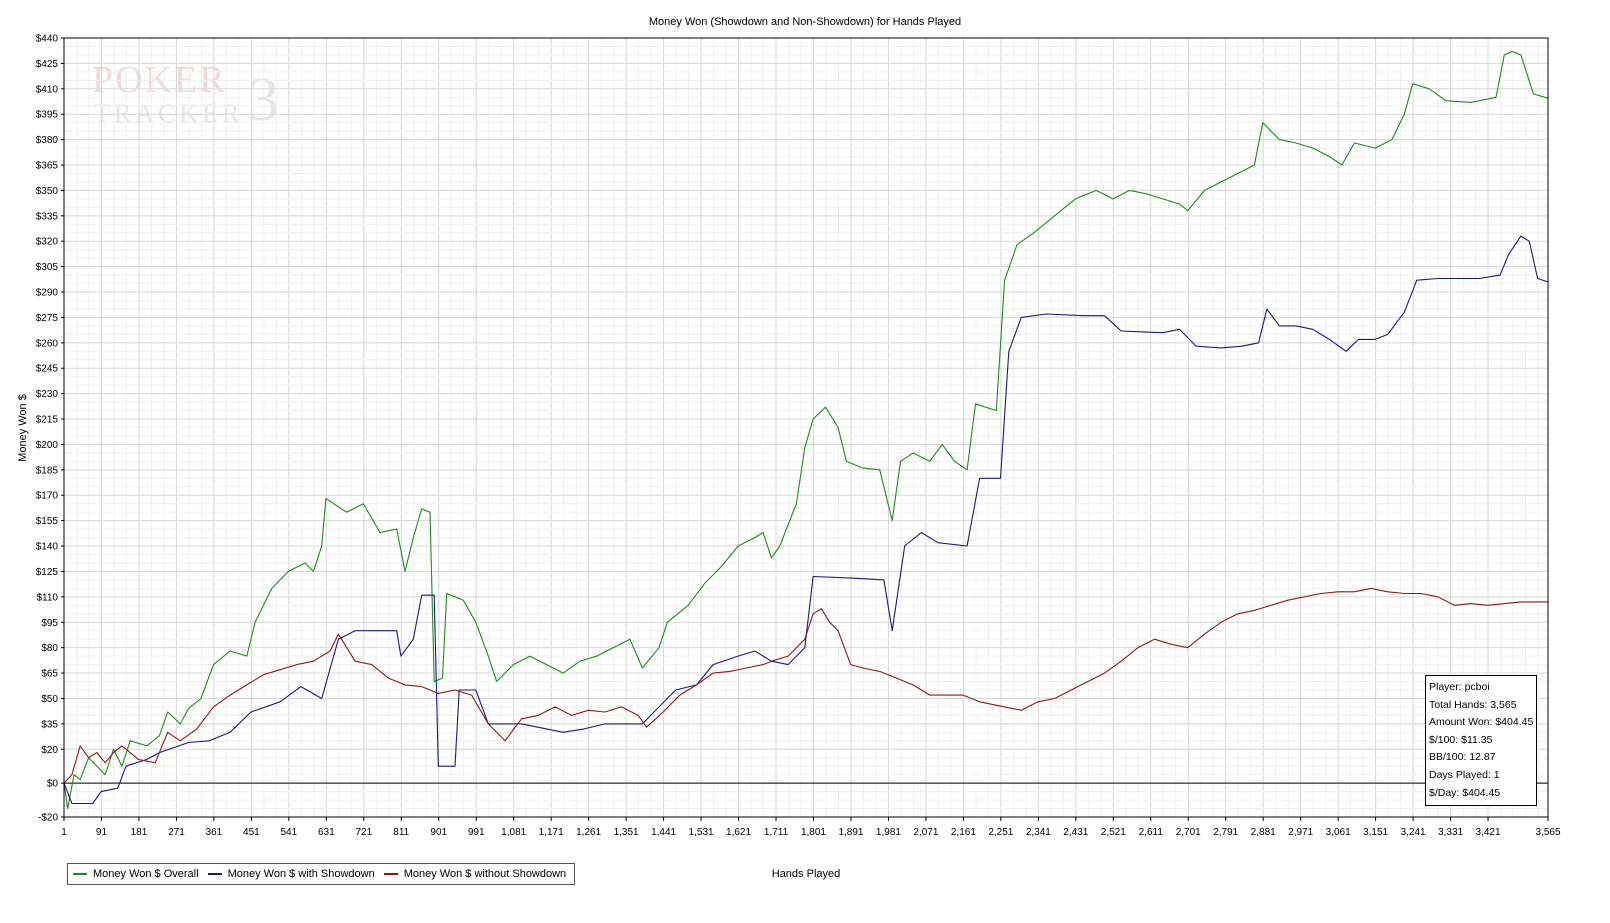 The width and height of the screenshot is (1610, 923). What do you see at coordinates (168, 113) in the screenshot?
I see `watermark-line2: TRACKER` at bounding box center [168, 113].